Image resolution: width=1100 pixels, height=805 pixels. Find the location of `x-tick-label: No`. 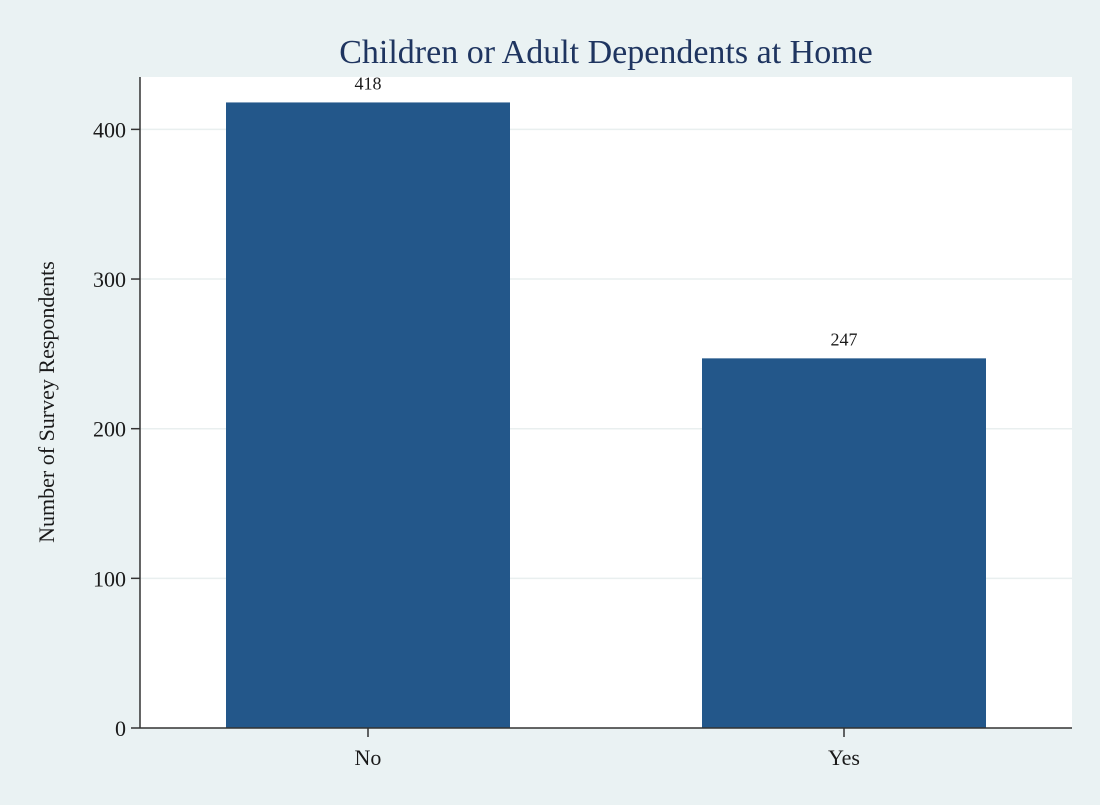

x-tick-label: No is located at coordinates (368, 757).